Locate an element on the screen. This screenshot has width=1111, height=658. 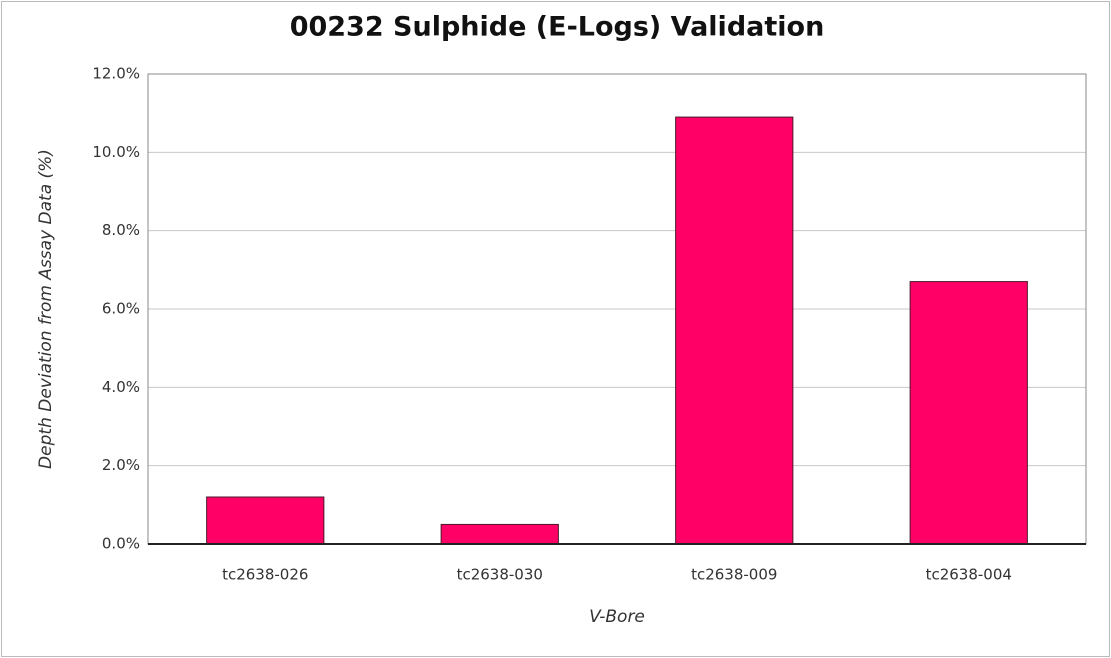
y-tick-label: 4.0% is located at coordinates (121, 387).